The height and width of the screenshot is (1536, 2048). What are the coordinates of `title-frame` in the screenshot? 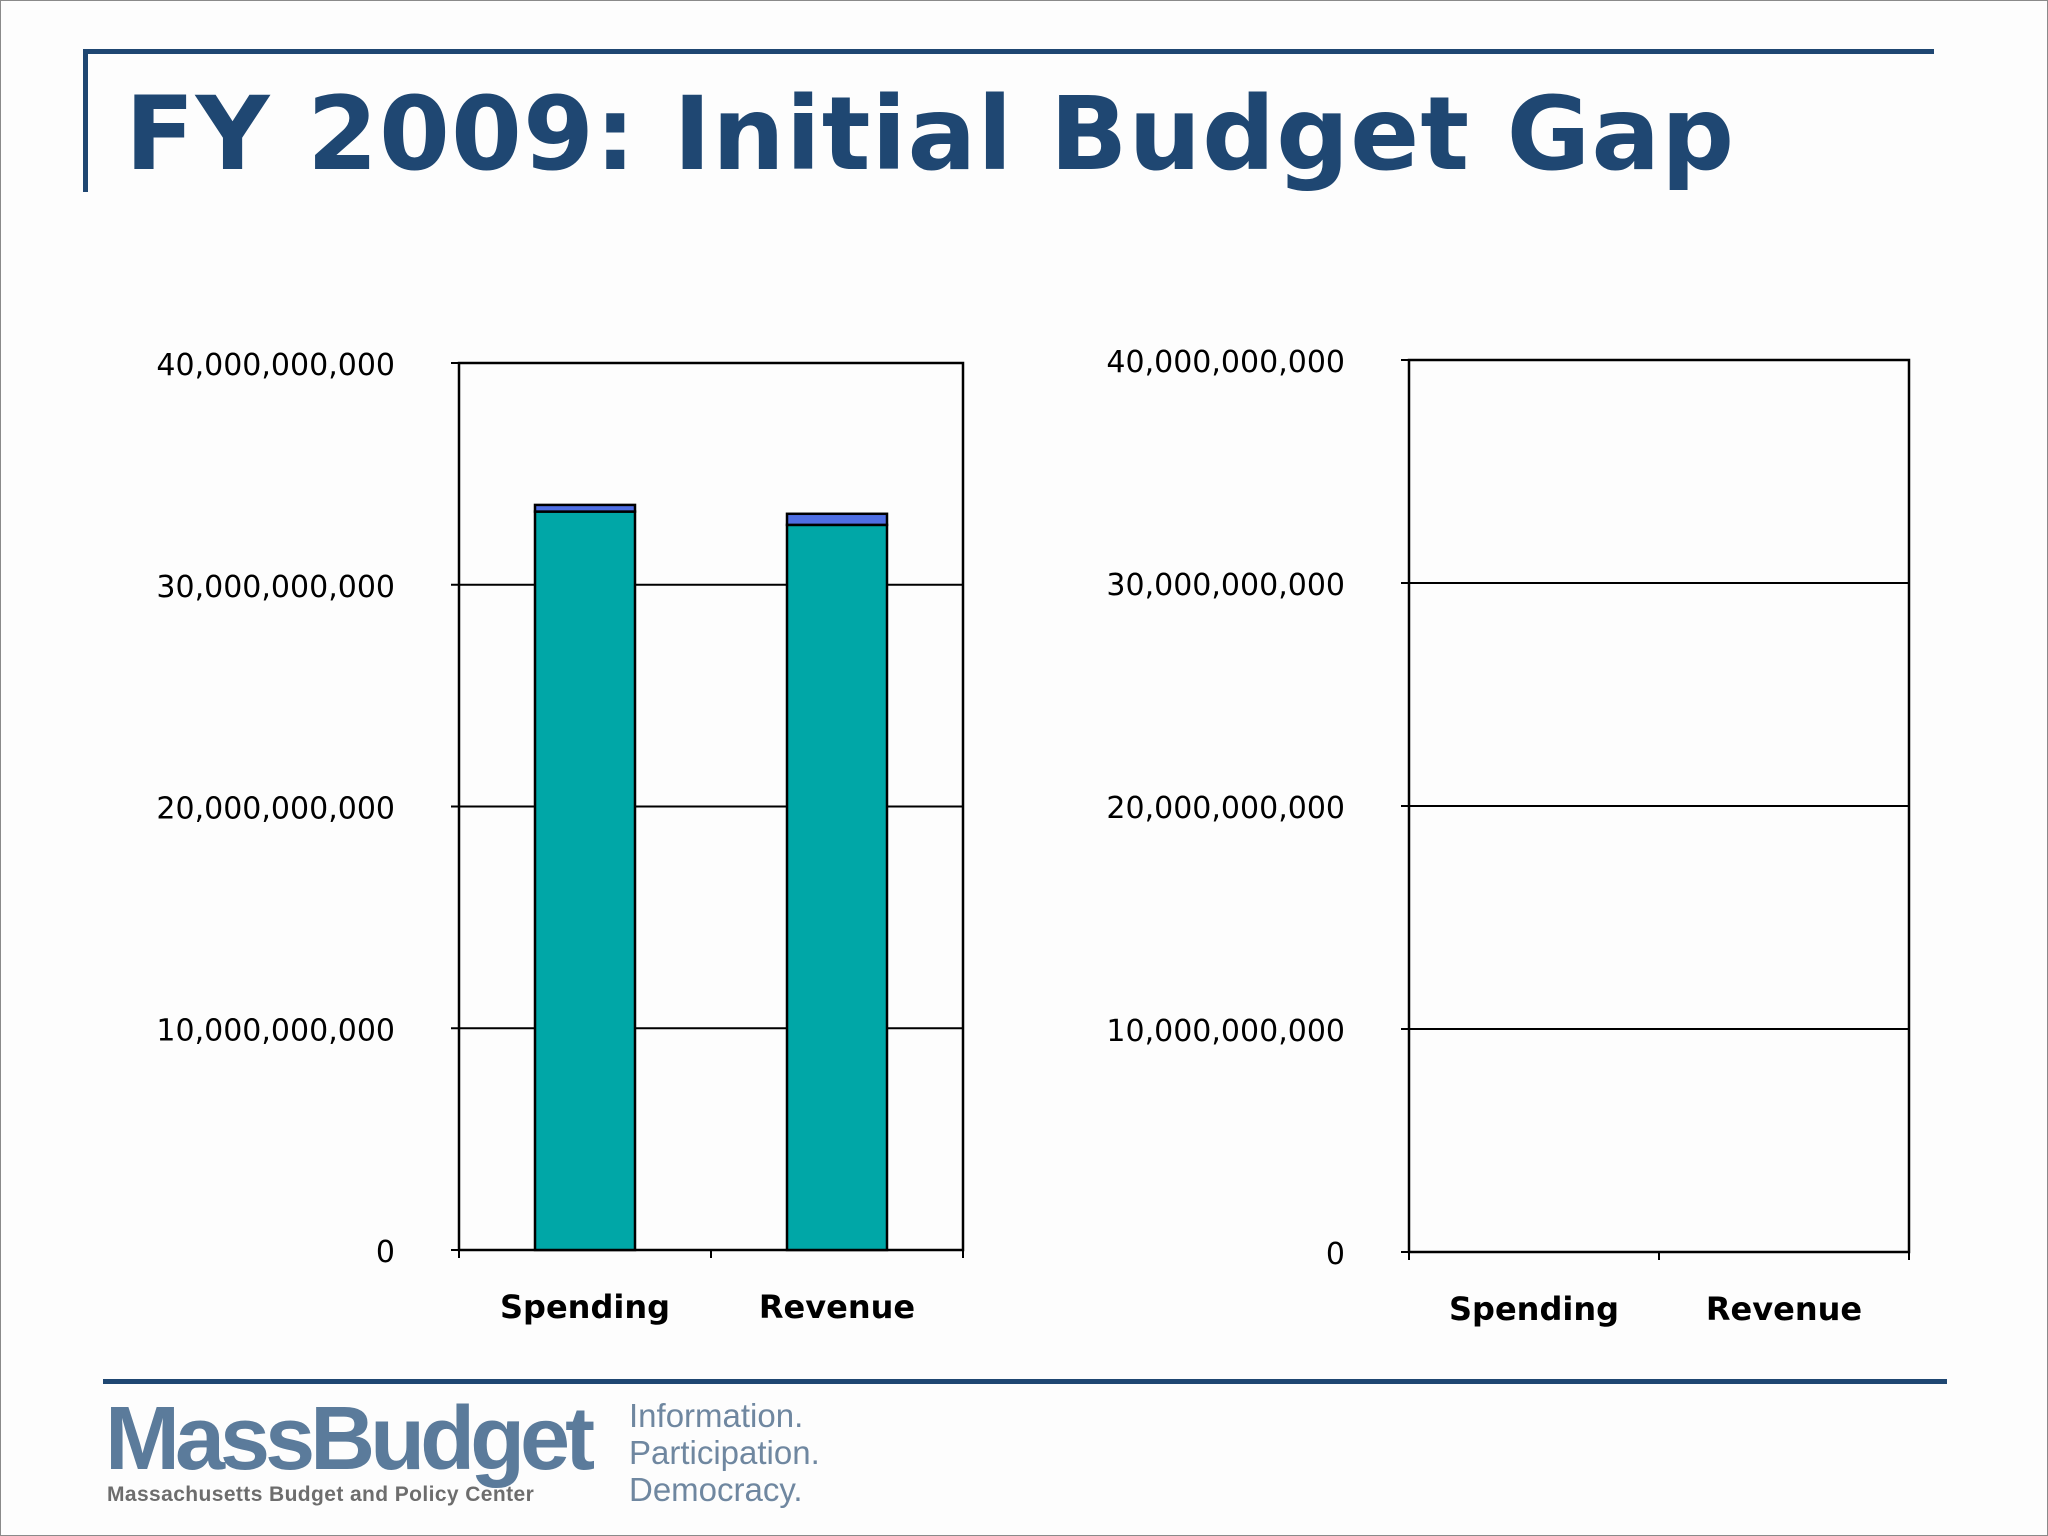 It's located at (1008, 120).